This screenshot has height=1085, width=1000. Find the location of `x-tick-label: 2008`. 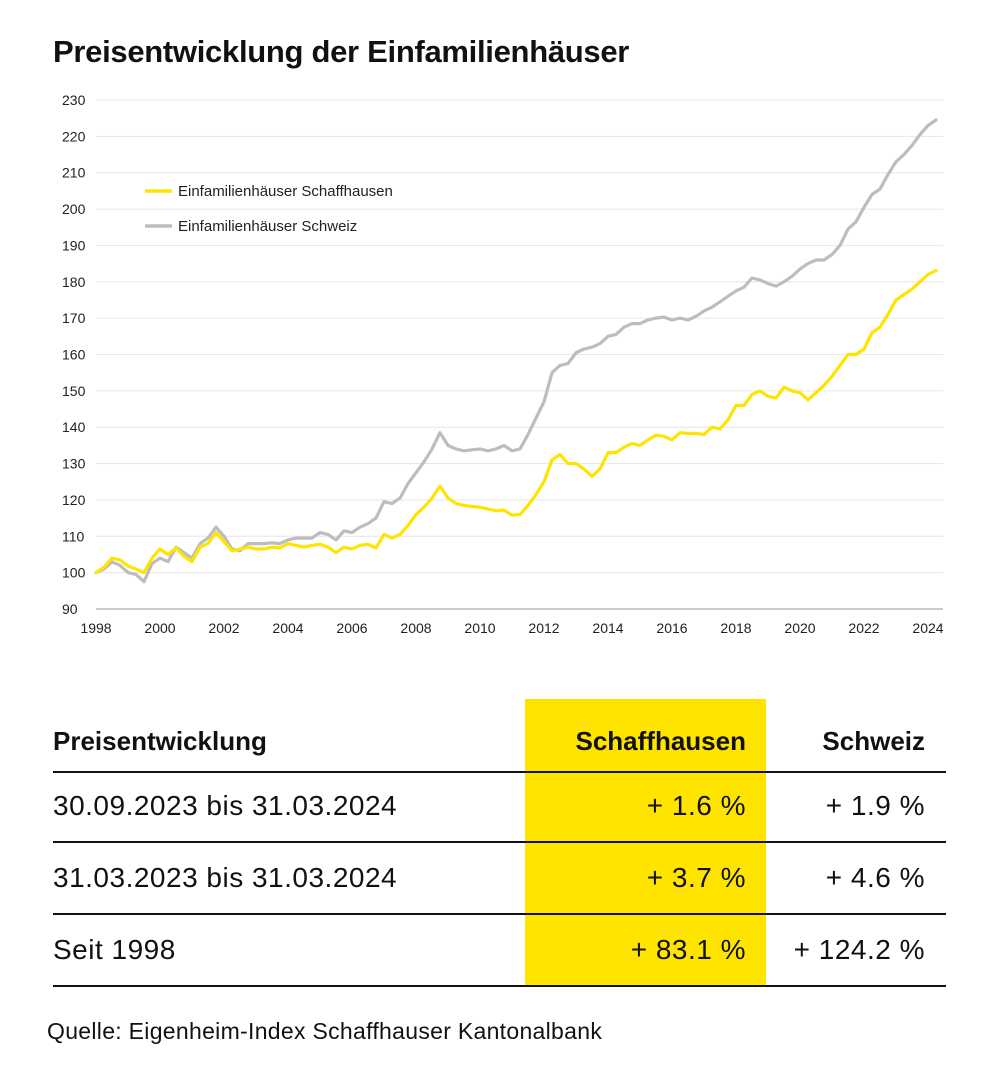

x-tick-label: 2008 is located at coordinates (415, 628).